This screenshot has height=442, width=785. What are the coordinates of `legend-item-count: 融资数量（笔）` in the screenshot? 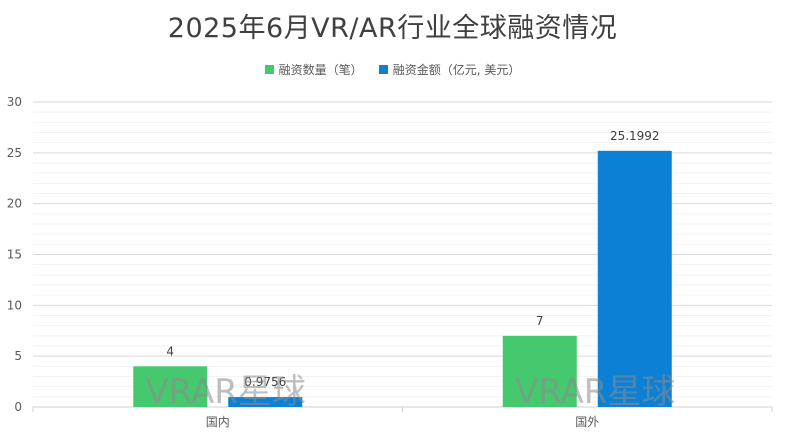 It's located at (313, 69).